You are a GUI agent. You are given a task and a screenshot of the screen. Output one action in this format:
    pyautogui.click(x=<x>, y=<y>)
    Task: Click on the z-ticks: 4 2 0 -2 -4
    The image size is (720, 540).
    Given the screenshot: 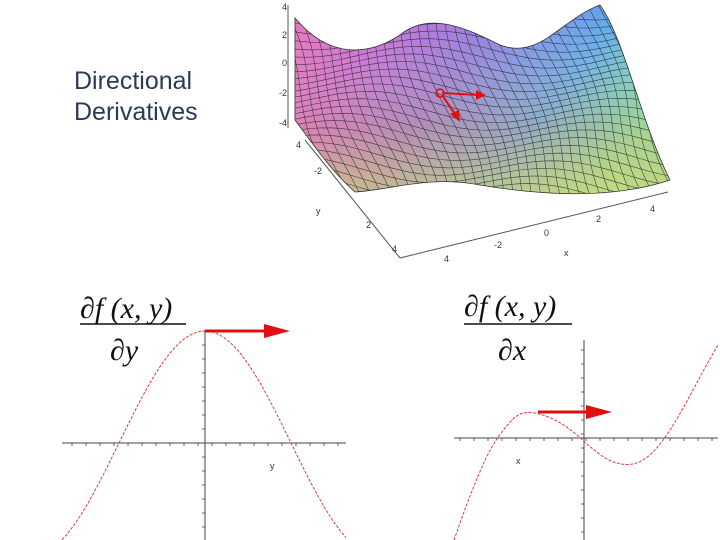 What is the action you would take?
    pyautogui.click(x=283, y=65)
    